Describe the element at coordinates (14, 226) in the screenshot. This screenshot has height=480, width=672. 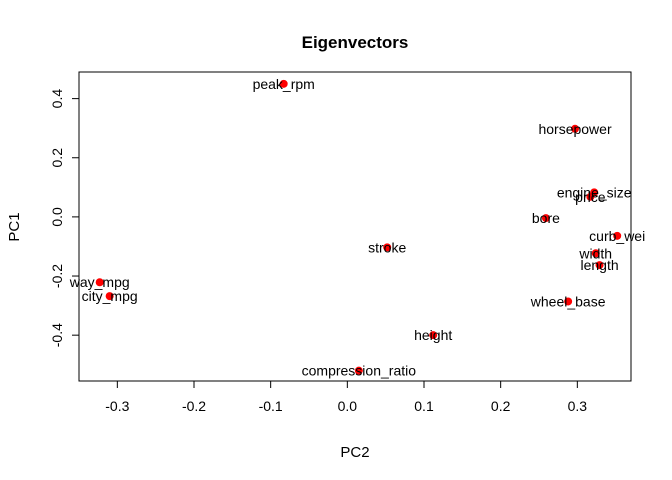
I see `y-axis-label: PC1` at that location.